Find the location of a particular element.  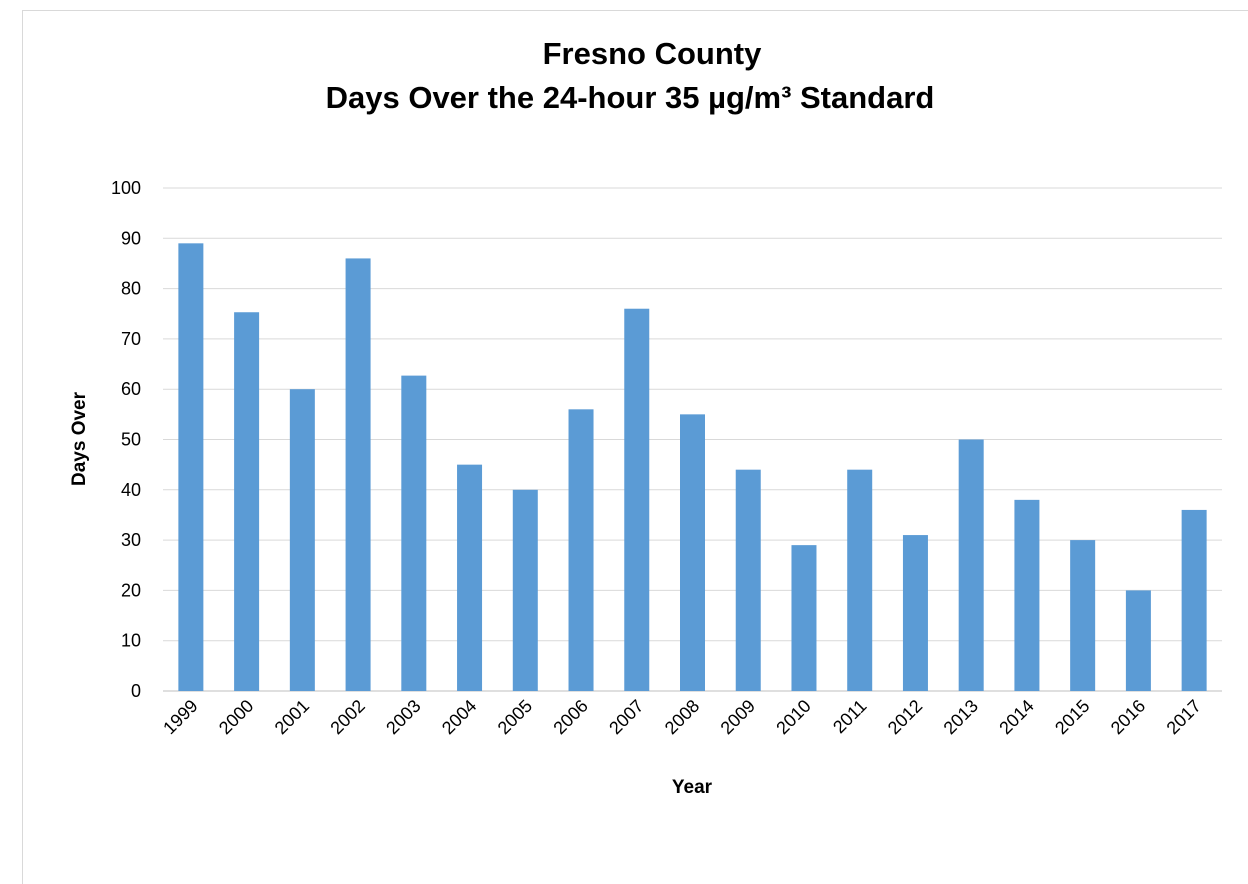

x-tick-label: 1999 is located at coordinates (180, 717).